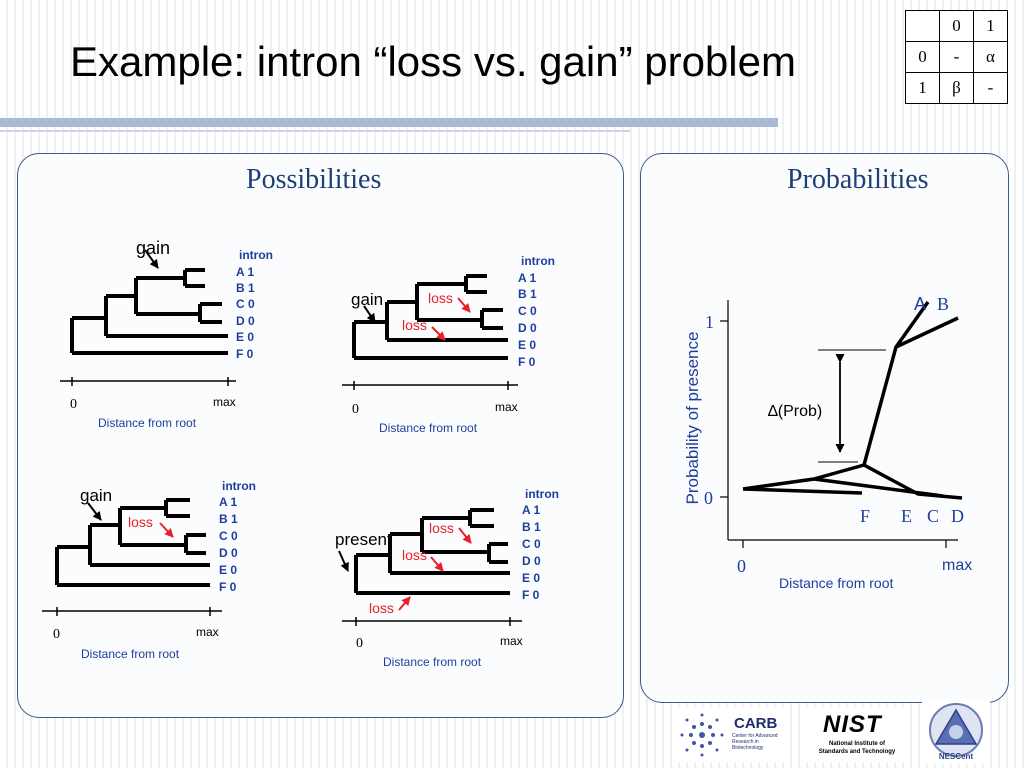  What do you see at coordinates (852, 724) in the screenshot?
I see `nist-name: NIST` at bounding box center [852, 724].